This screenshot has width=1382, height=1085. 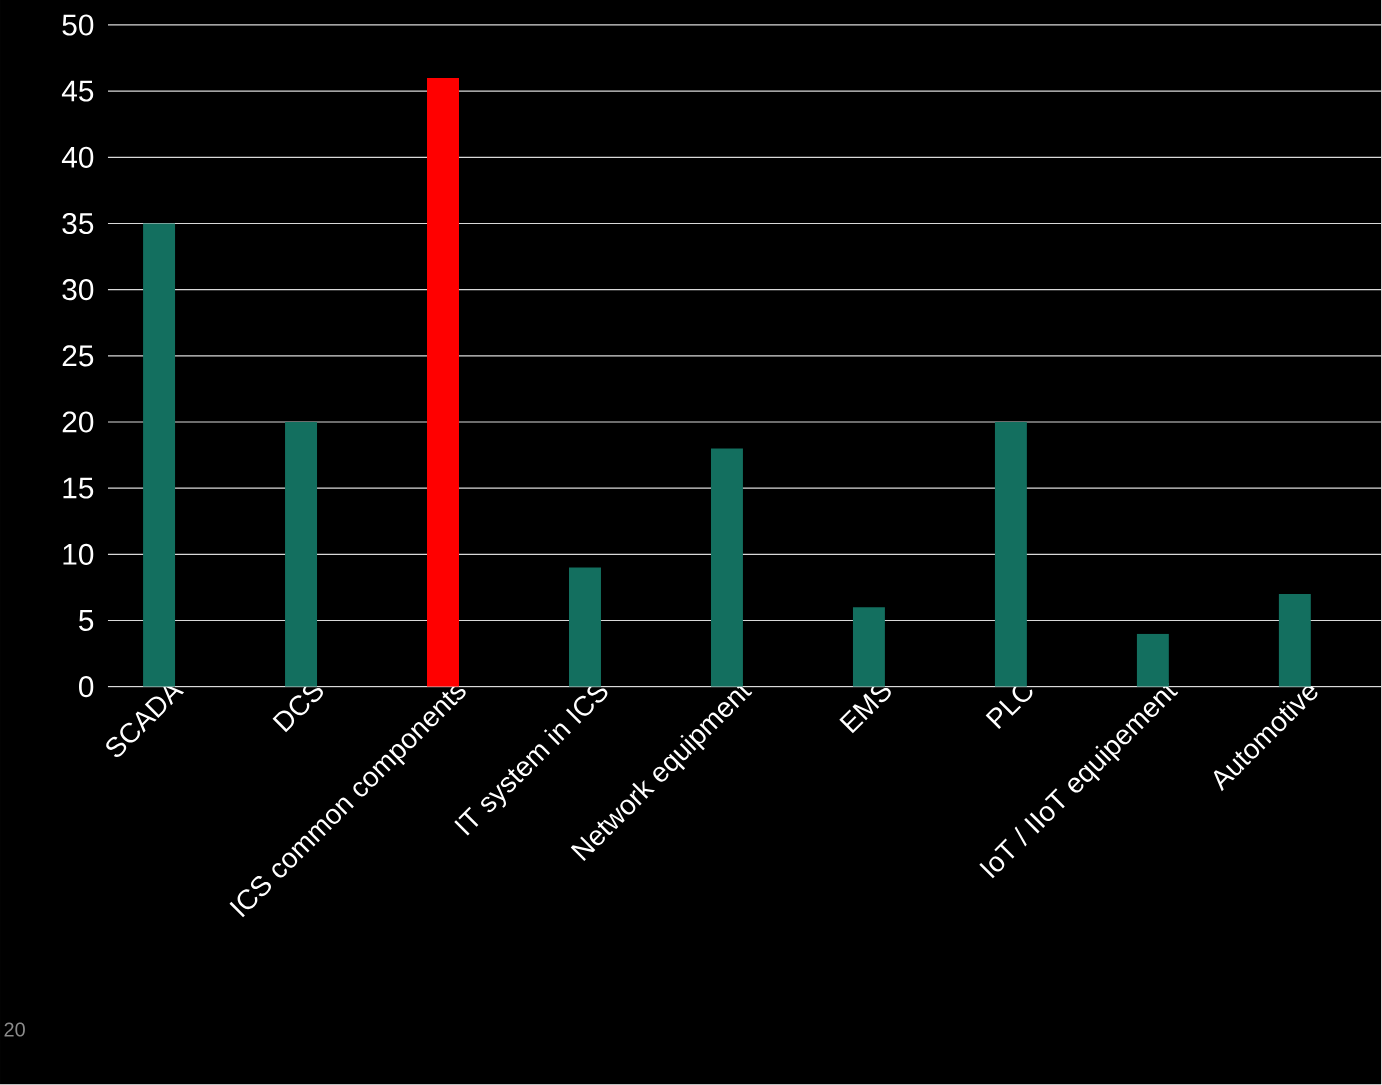 I want to click on y-tick-label: 20, so click(x=78, y=422).